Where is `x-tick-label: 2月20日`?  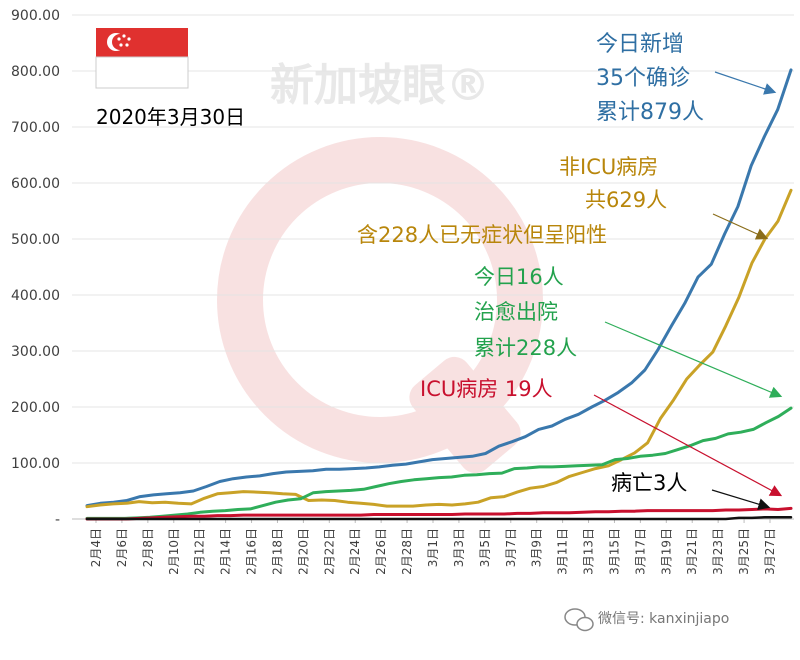 x-tick-label: 2月20日 is located at coordinates (303, 551).